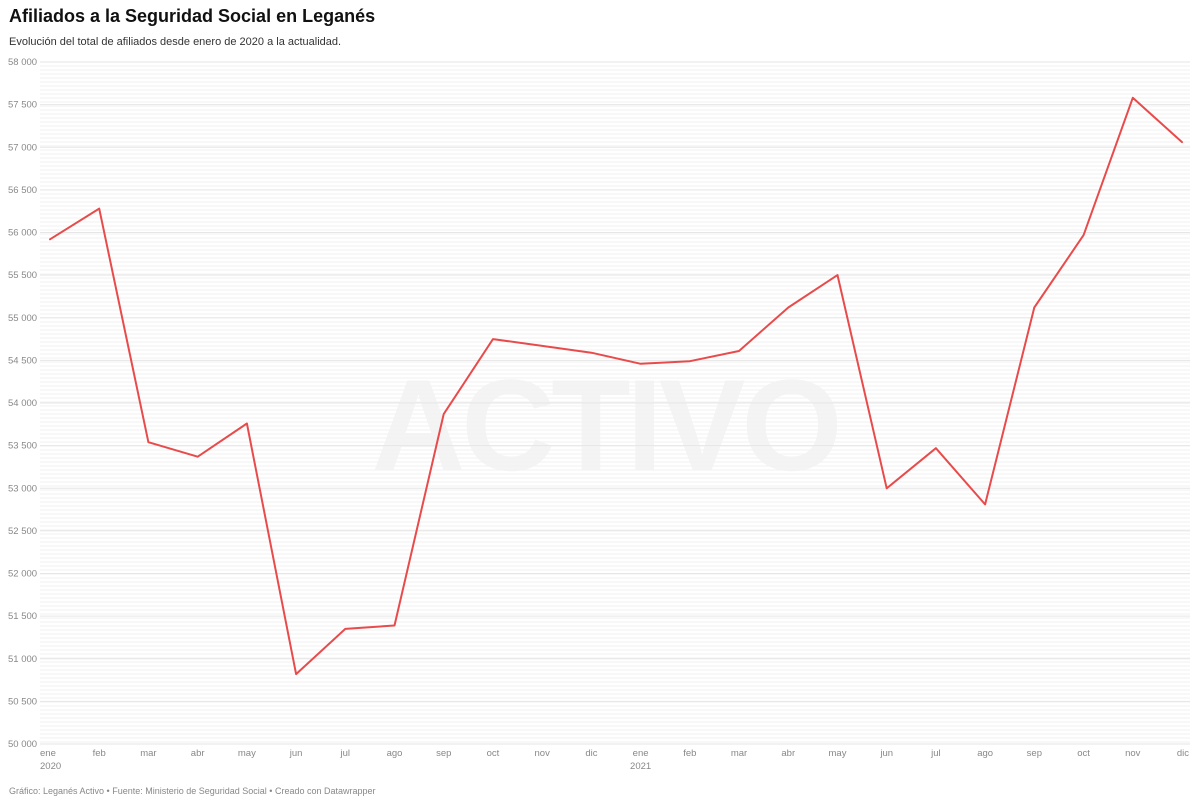 The image size is (1200, 805). Describe the element at coordinates (22, 616) in the screenshot. I see `y-tick-label: 51 500` at that location.